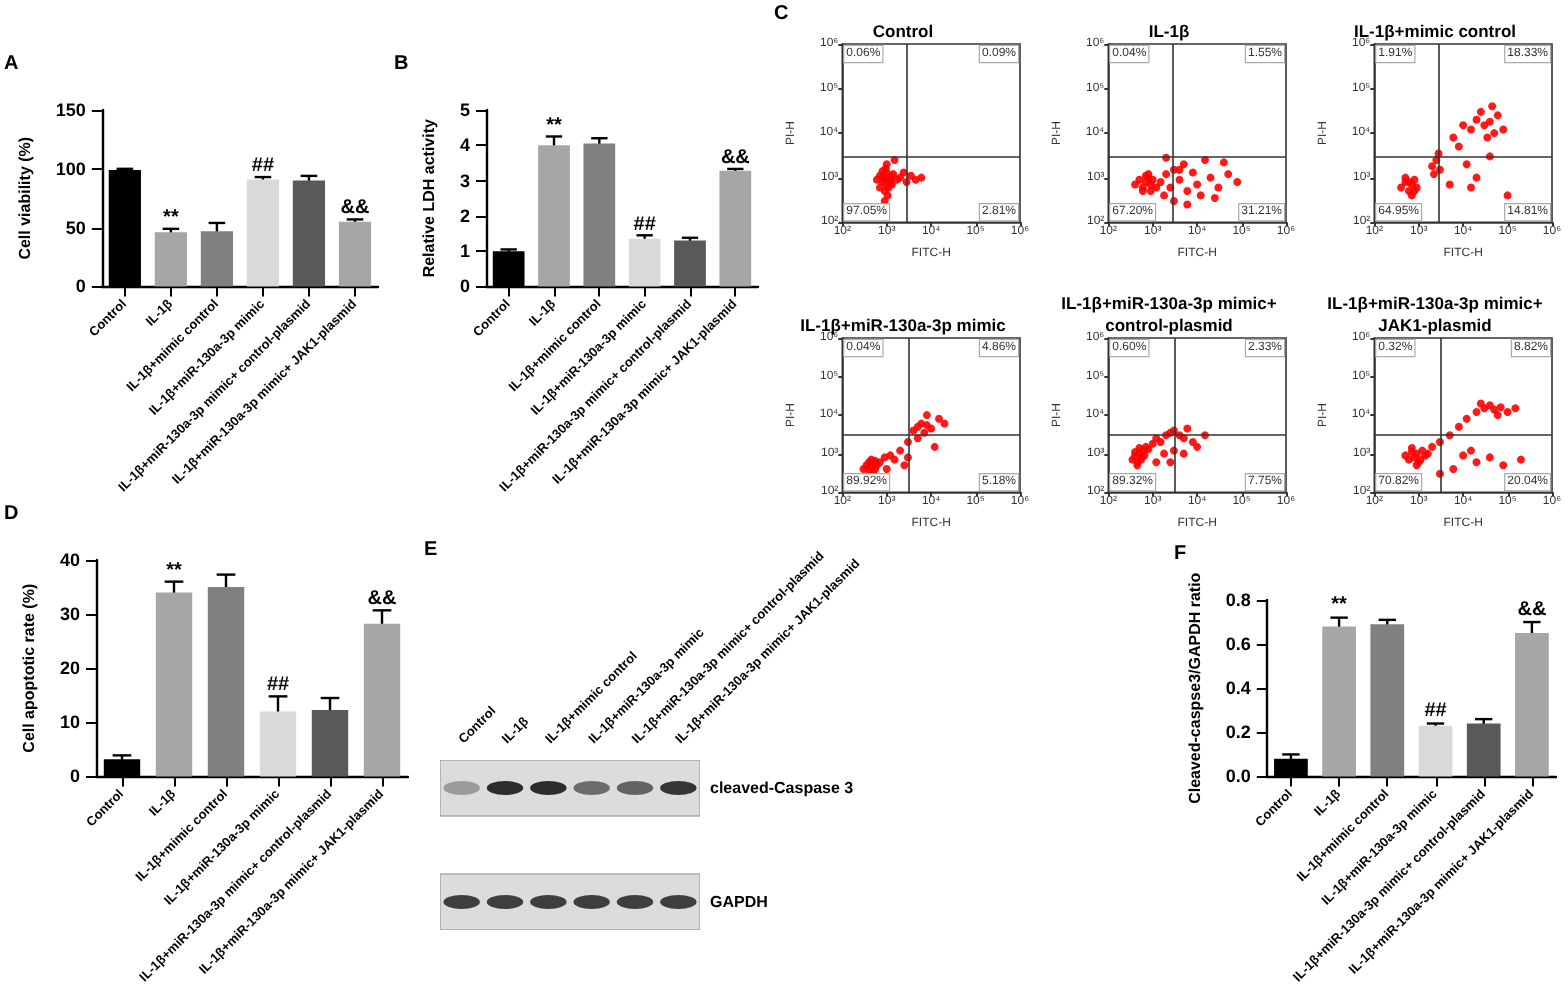  I want to click on y-tick-label: 20, so click(69, 668).